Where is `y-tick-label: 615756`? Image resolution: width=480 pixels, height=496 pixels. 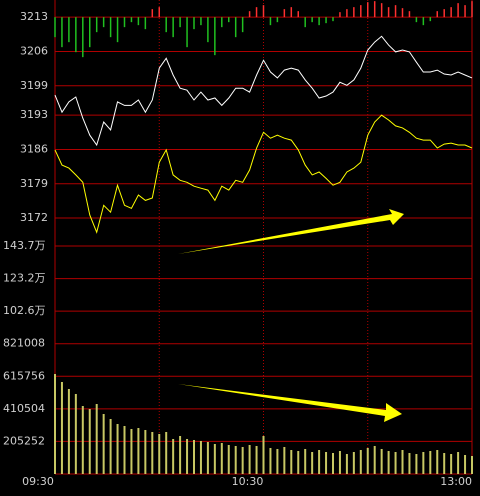
y-tick-label: 615756 is located at coordinates (24, 375).